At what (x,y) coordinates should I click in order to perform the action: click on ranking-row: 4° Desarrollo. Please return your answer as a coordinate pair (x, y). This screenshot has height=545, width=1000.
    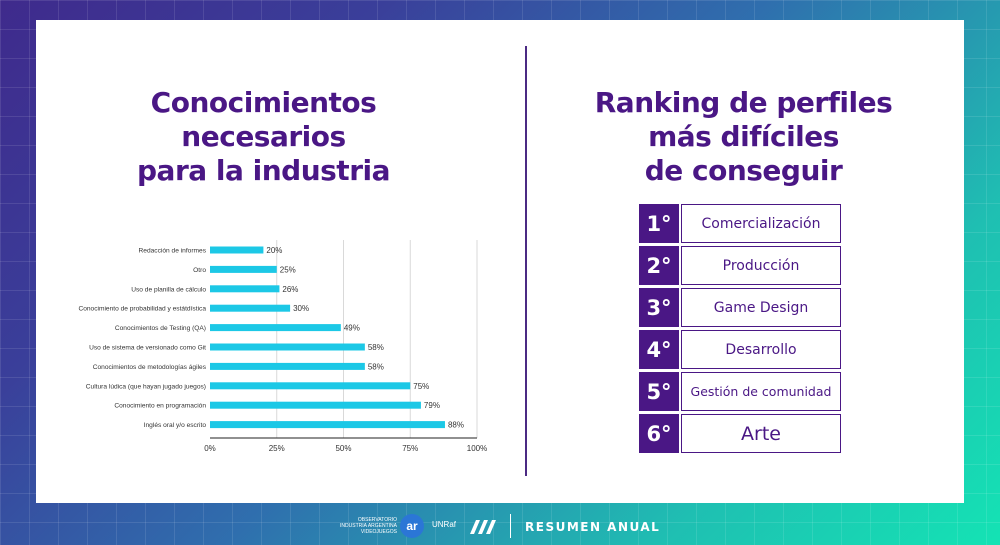
    Looking at the image, I should click on (740, 349).